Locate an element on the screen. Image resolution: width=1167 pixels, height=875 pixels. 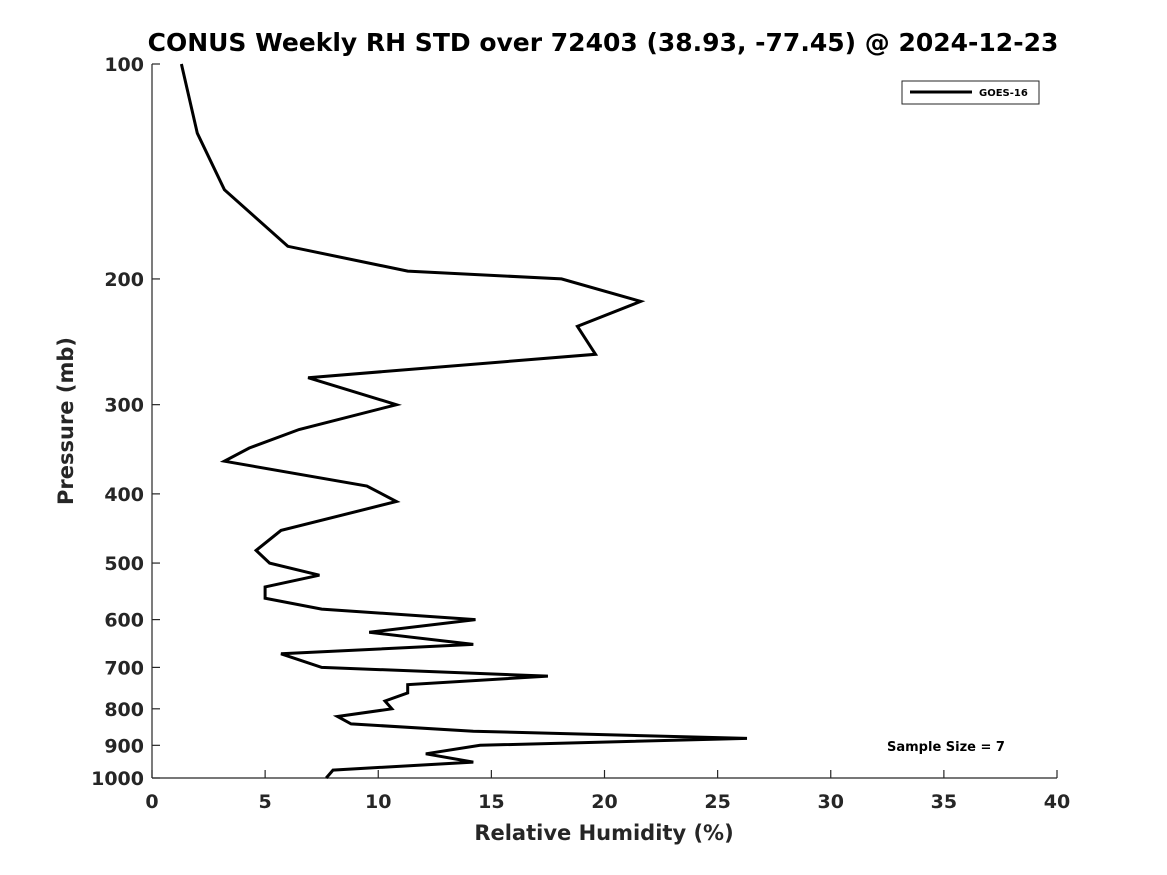
y-axis-label: Pressure (mb) is located at coordinates (66, 421).